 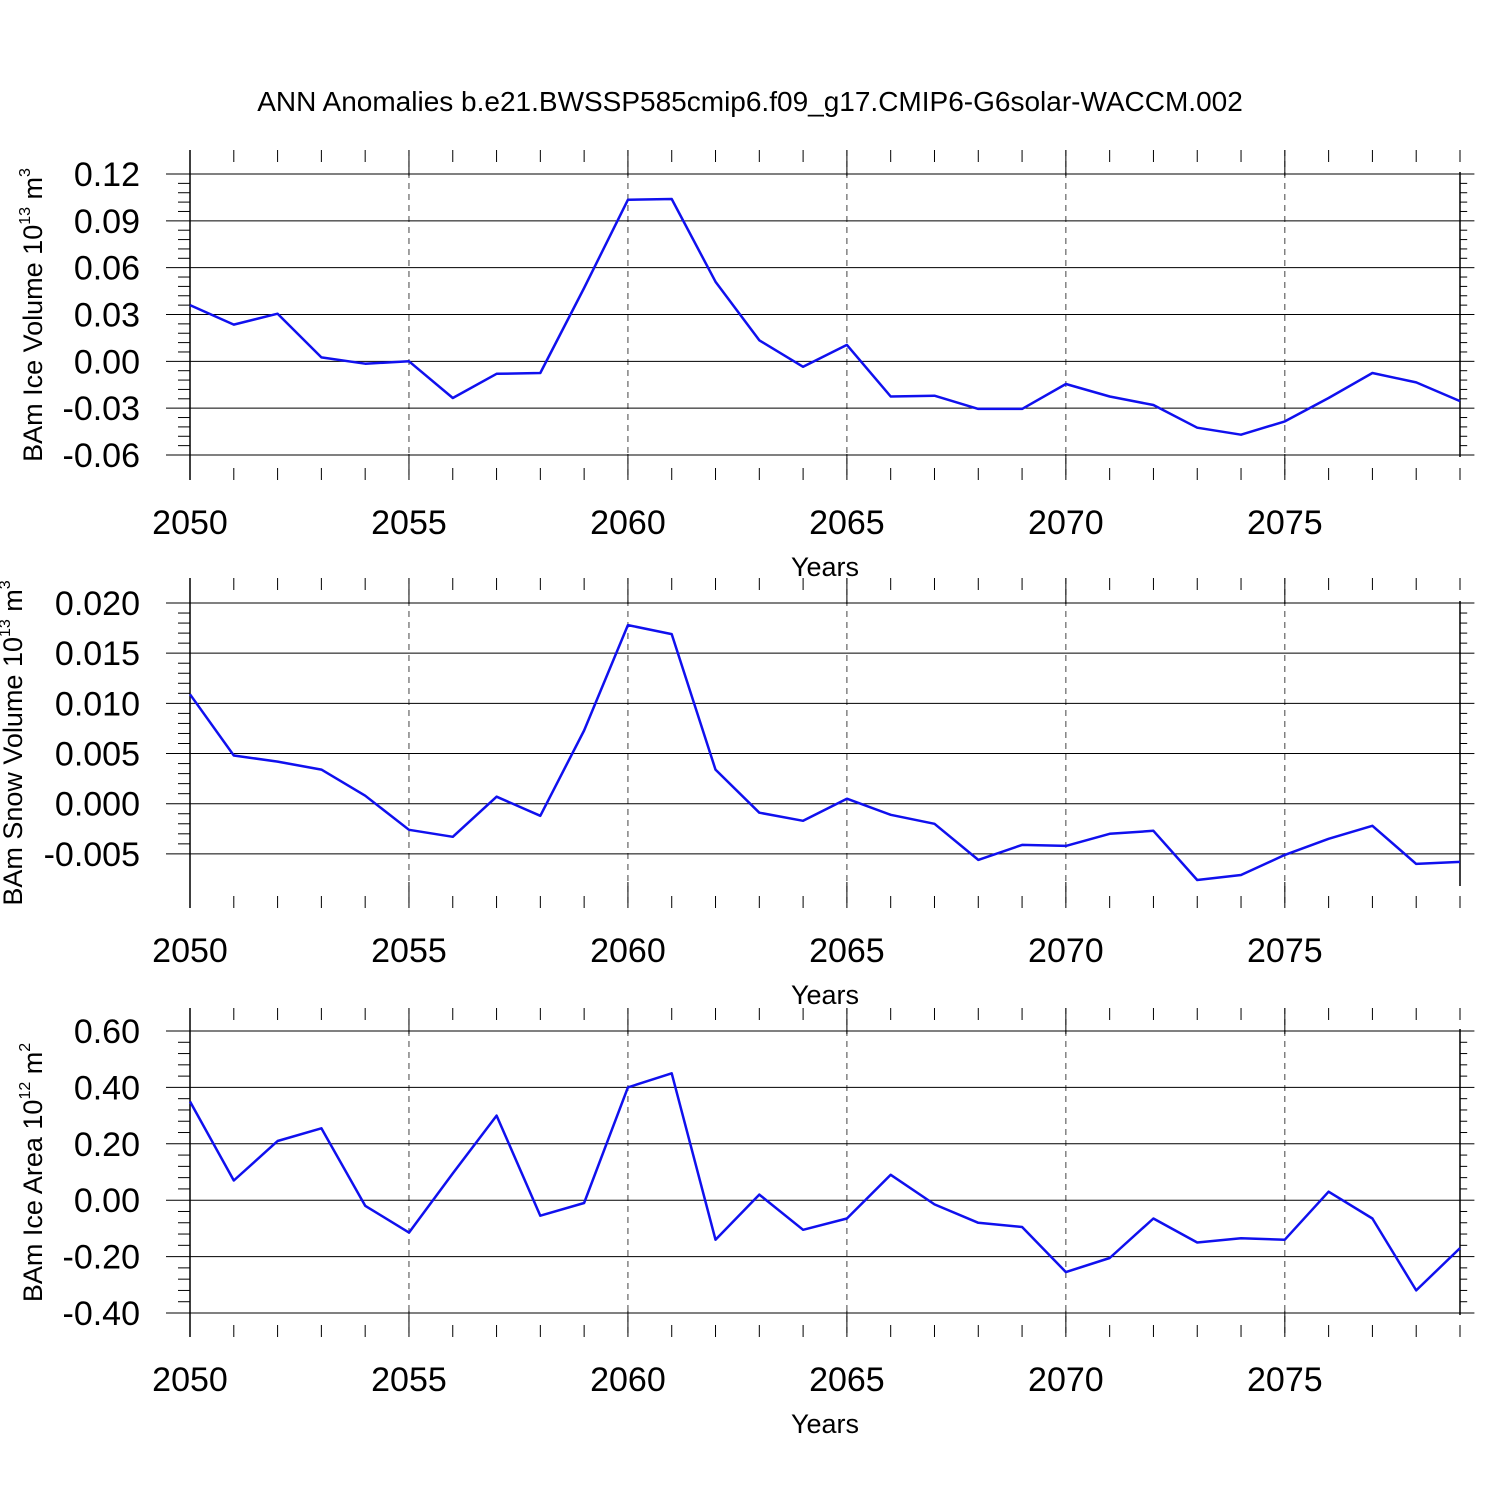 What do you see at coordinates (14, 742) in the screenshot?
I see `y-axis-label: BAm Snow Volume 1013 m3` at bounding box center [14, 742].